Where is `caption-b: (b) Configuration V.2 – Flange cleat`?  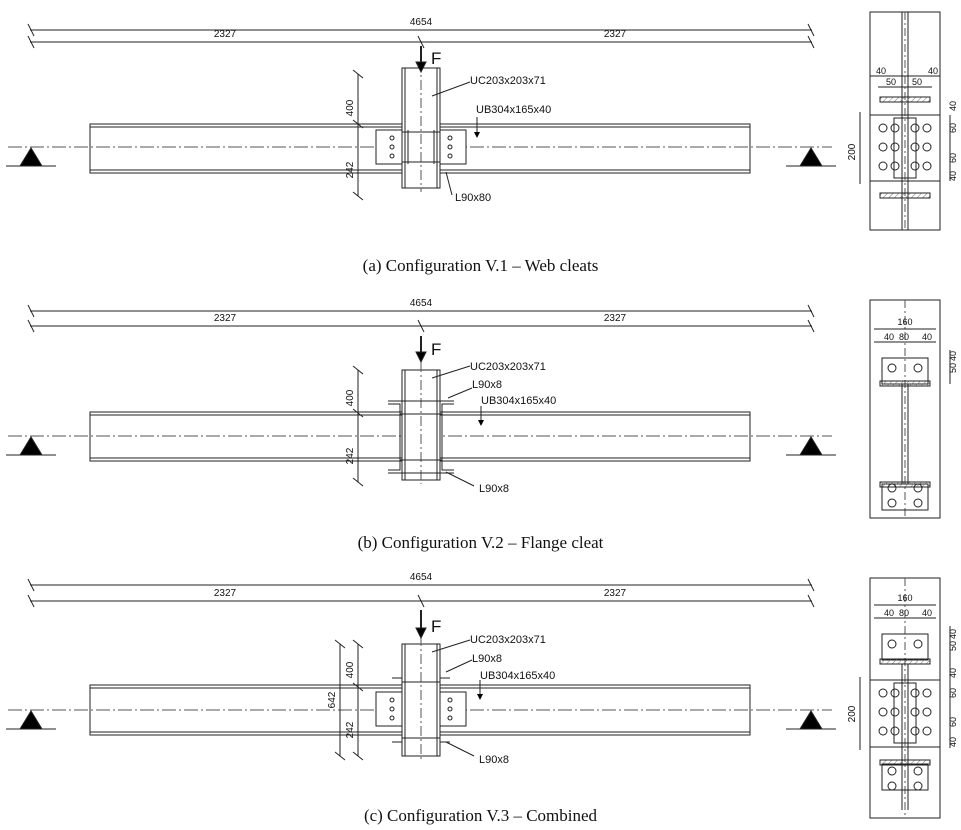
caption-b: (b) Configuration V.2 – Flange cleat is located at coordinates (480, 542).